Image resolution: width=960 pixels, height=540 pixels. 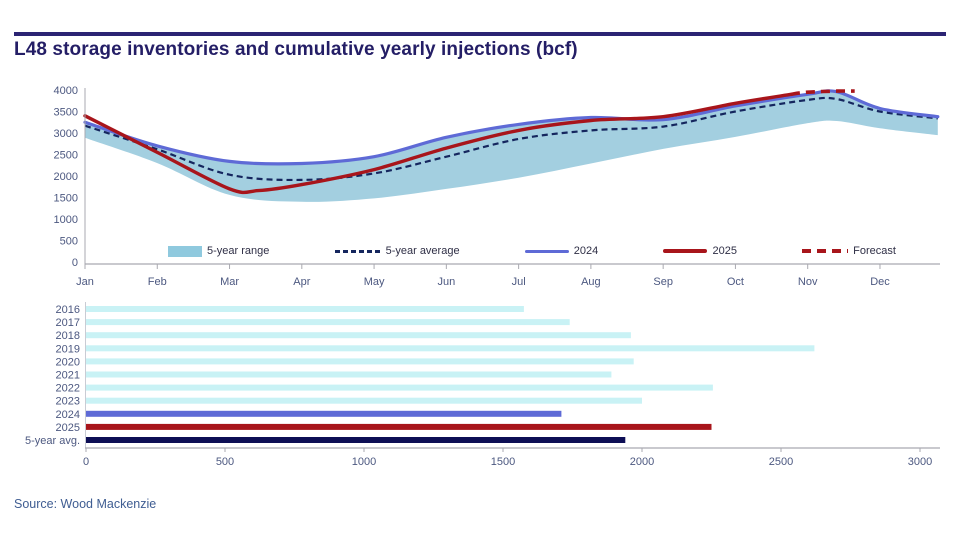 I want to click on month-tick-label: Feb, so click(x=157, y=282).